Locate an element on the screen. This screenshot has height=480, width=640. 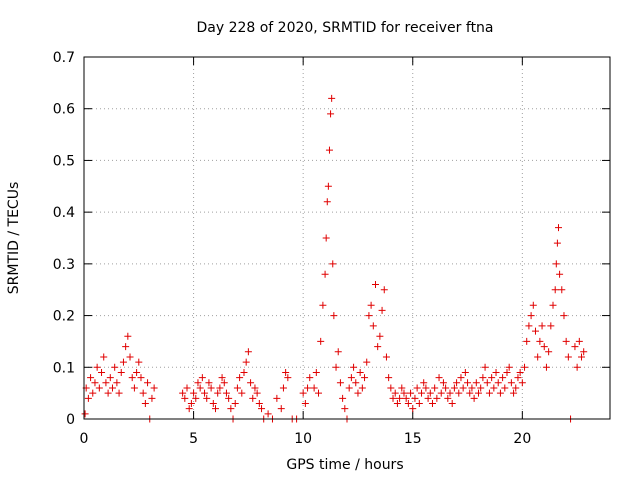
y-tick-label: 0.4 is located at coordinates (64, 213).